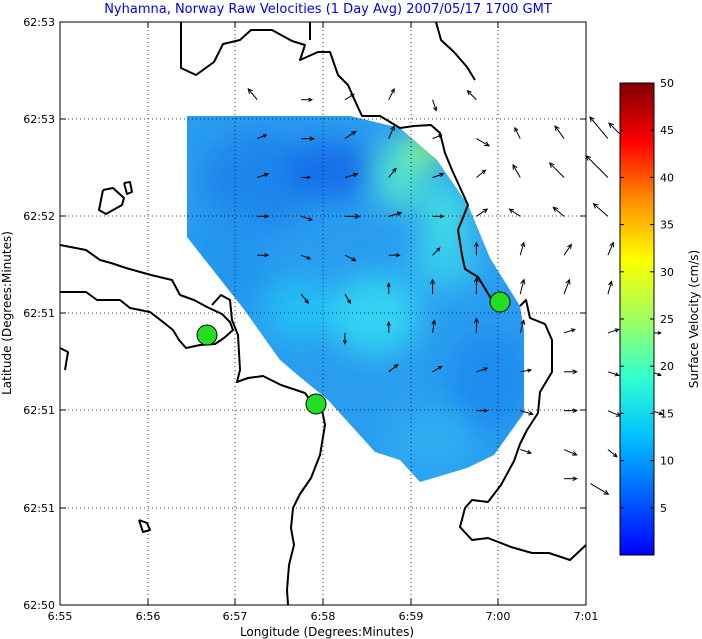  I want to click on x-tick-label: 6:57, so click(235, 616).